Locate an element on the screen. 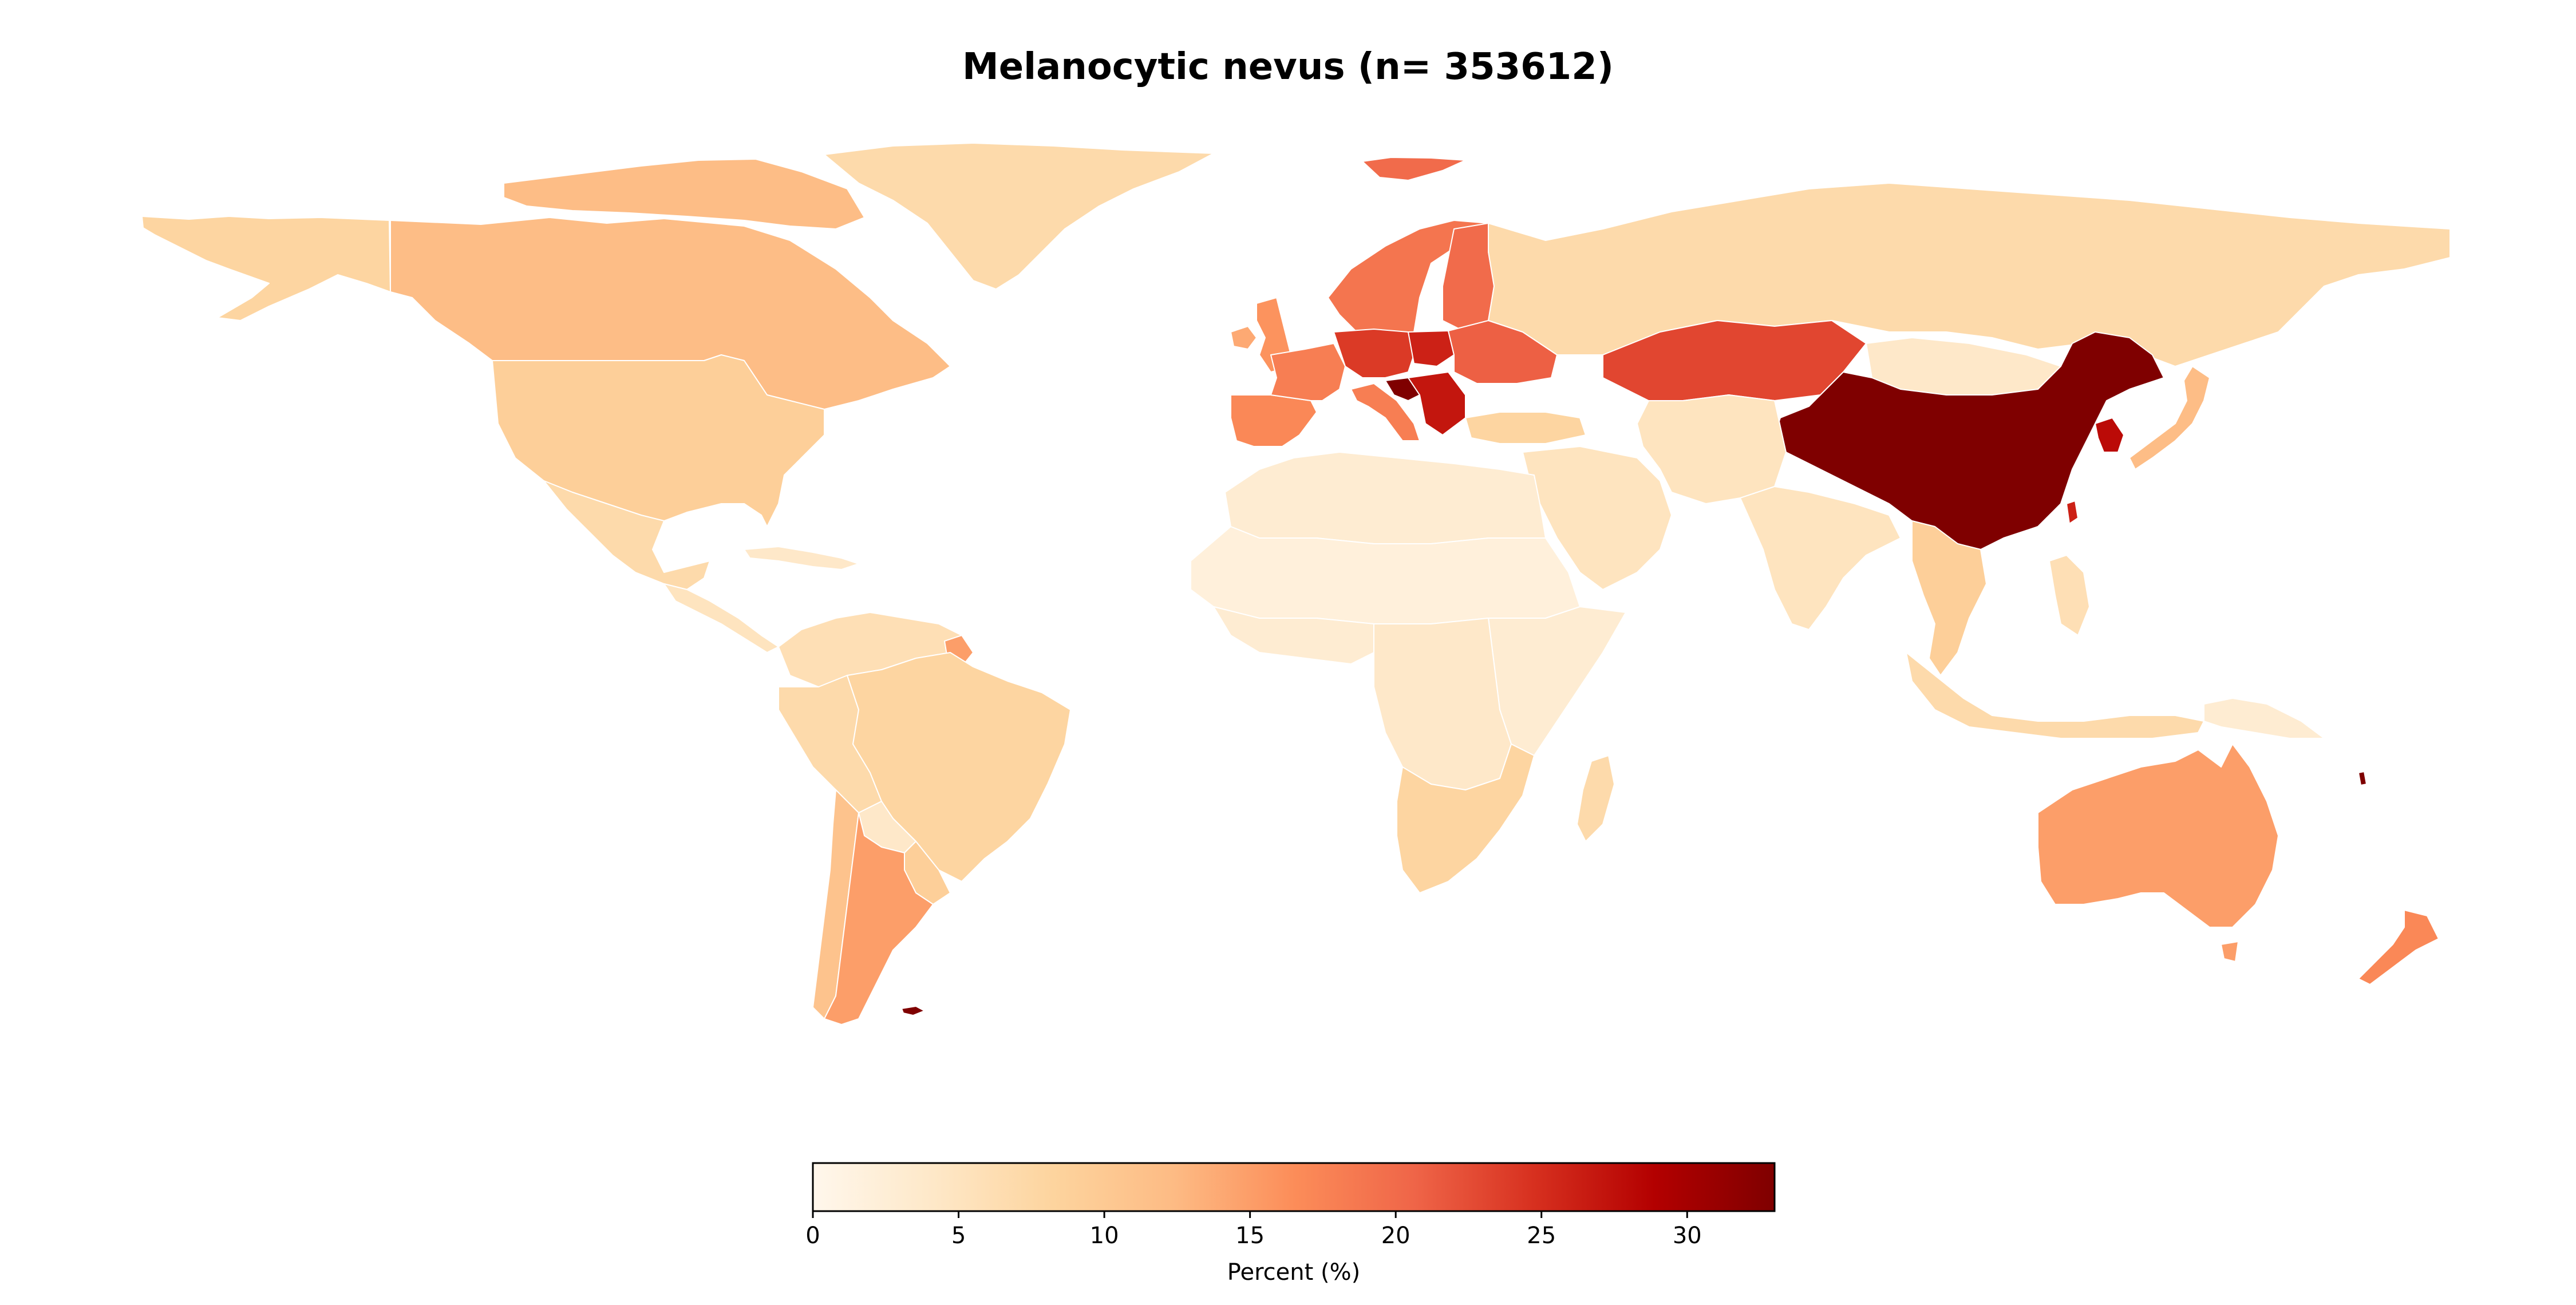 The width and height of the screenshot is (2576, 1305). region-west-africa is located at coordinates (1293, 635).